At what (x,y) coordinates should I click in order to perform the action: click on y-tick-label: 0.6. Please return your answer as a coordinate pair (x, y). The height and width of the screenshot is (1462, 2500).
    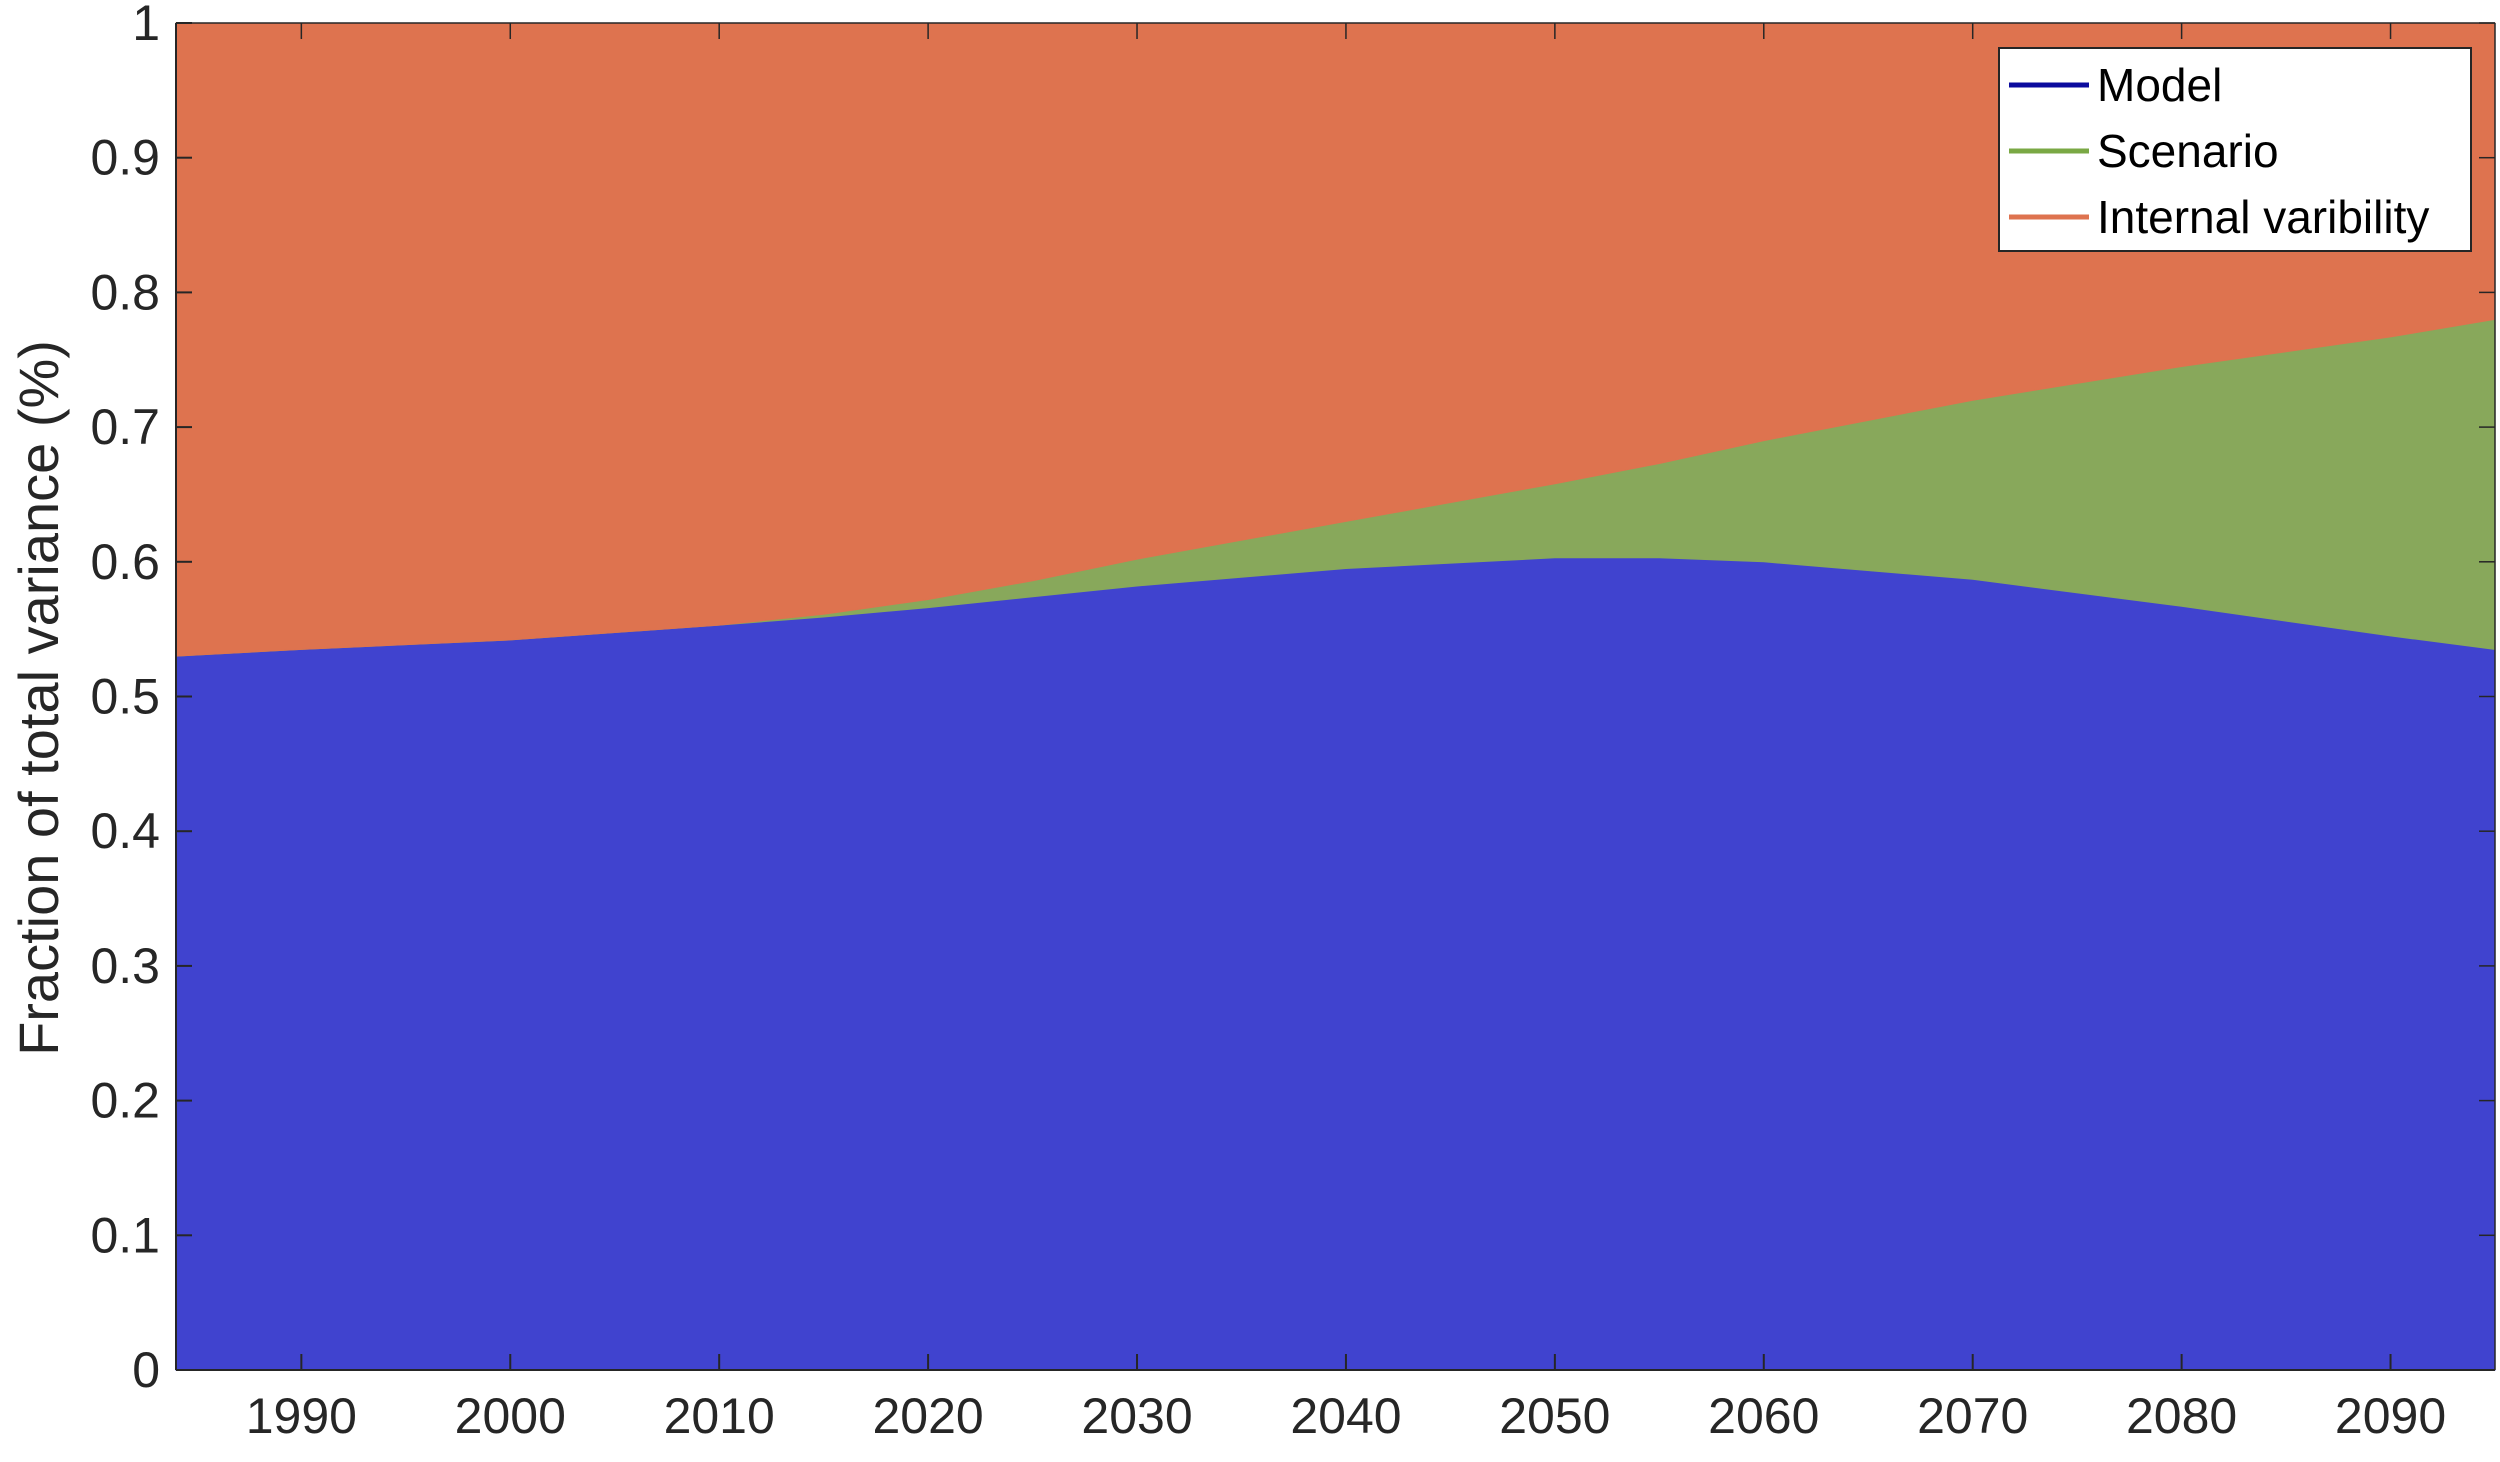
    Looking at the image, I should click on (125, 562).